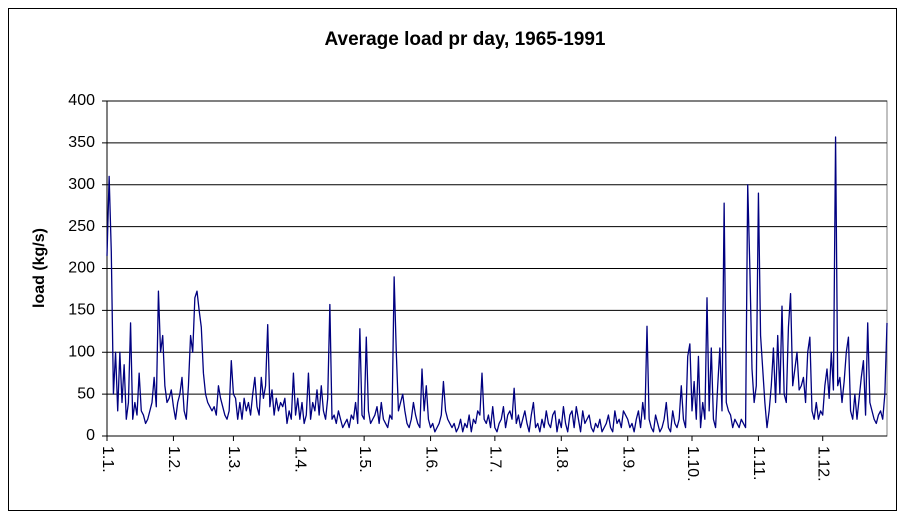  Describe the element at coordinates (758, 463) in the screenshot. I see `x-tick-label: 1.11.` at that location.